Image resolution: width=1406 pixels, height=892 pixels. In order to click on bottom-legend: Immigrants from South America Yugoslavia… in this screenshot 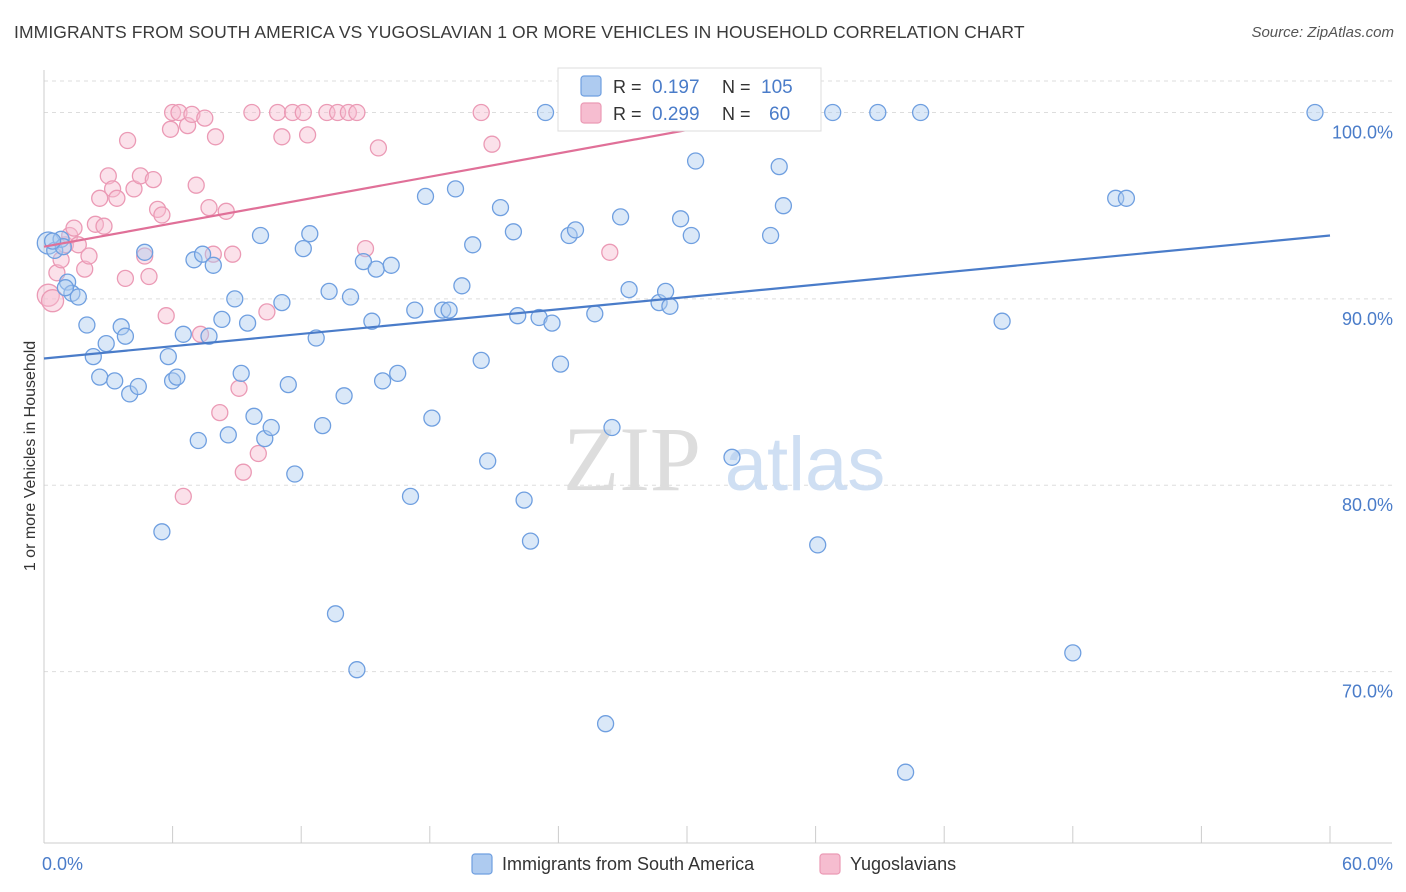, I will do `click(713, 864)`.